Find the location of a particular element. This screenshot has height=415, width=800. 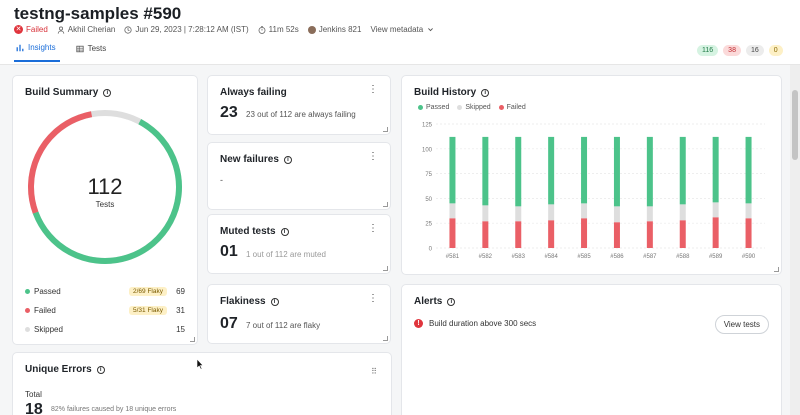

skipped-count-badge: 16 is located at coordinates (754, 50).